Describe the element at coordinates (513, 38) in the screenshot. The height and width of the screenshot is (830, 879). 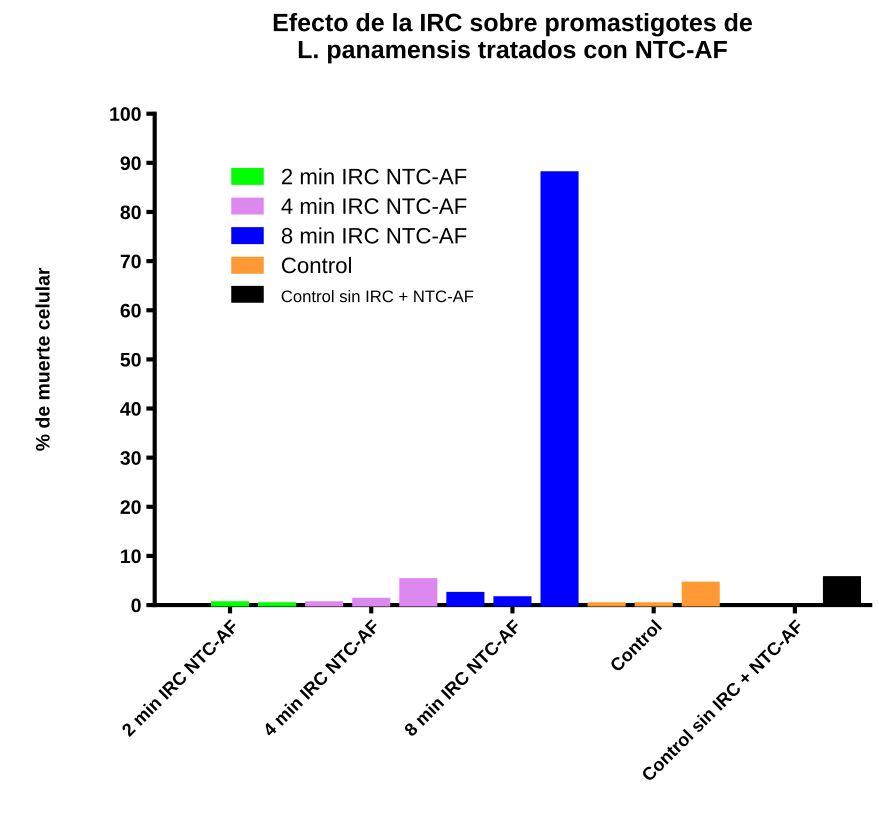
I see `chart-title: Efecto de la IRC sobre promastigotes de L. panamensis tratados con NTC-AF` at that location.